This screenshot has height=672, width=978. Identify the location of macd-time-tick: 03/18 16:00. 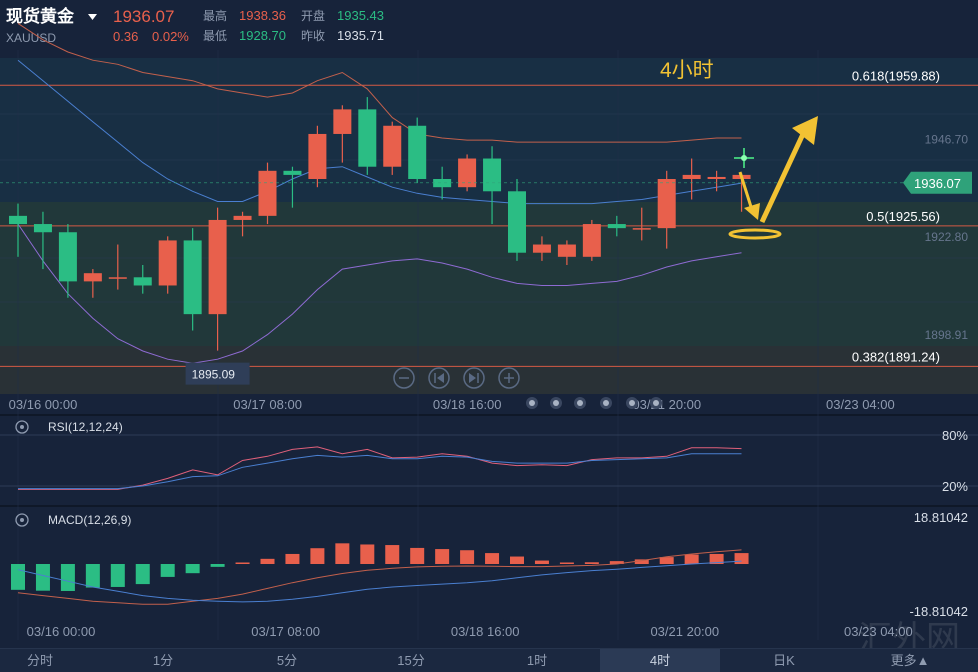
(485, 631).